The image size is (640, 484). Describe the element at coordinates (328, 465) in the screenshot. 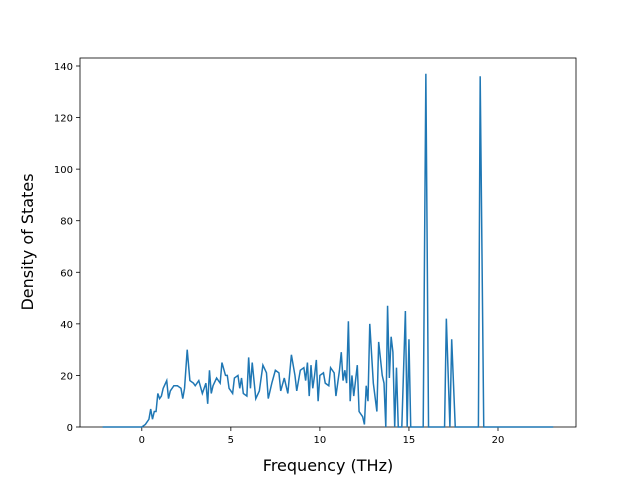

I see `x-axis-label: Frequency (THz)` at that location.